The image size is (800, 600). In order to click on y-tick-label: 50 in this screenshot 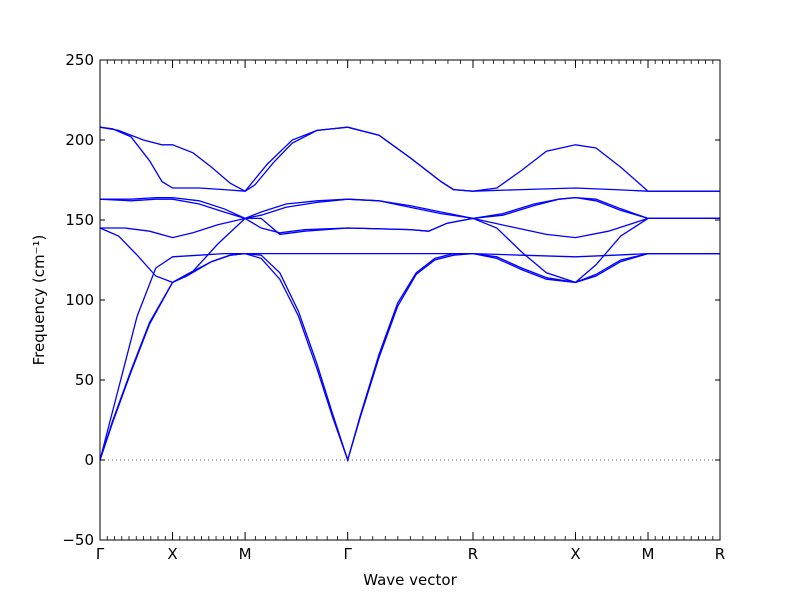, I will do `click(84, 380)`.